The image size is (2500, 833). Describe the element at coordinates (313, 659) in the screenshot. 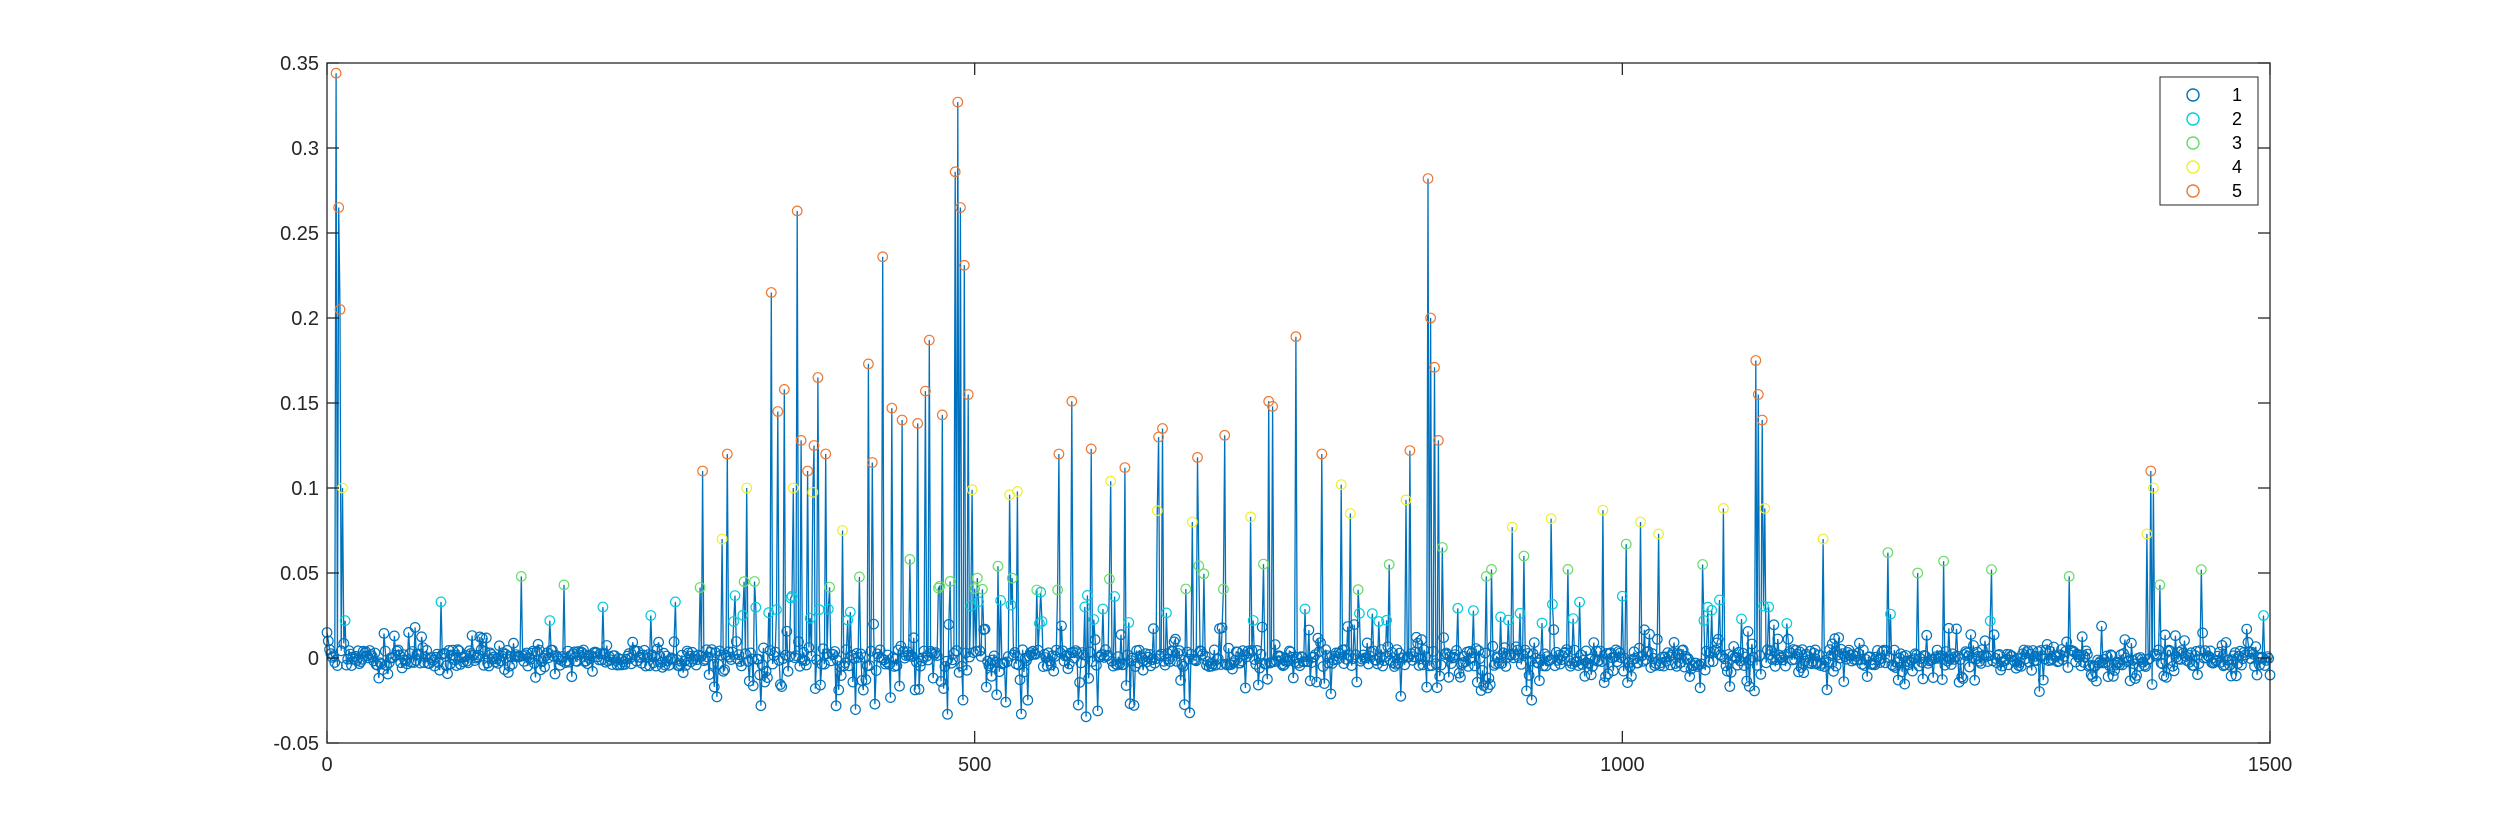

I see `y-tick-label: 0` at that location.